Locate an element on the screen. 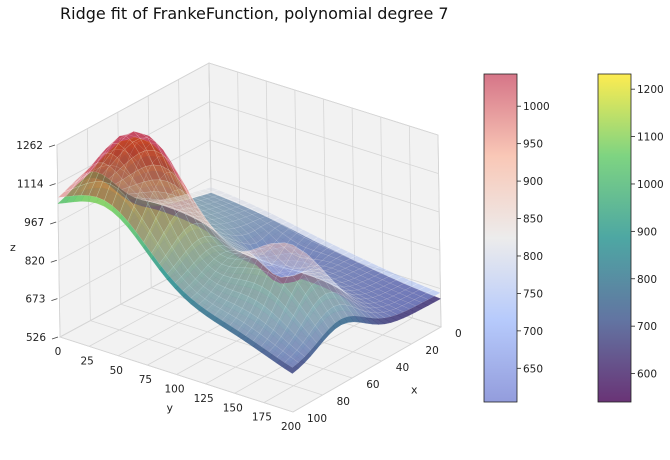 This screenshot has width=670, height=460. y-tick-label: 100 is located at coordinates (174, 390).